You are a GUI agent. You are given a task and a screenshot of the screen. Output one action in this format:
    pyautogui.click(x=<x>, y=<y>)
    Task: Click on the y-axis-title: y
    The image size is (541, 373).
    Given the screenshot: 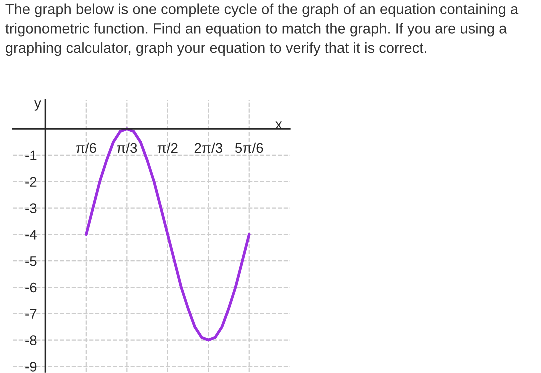 What is the action you would take?
    pyautogui.click(x=38, y=105)
    